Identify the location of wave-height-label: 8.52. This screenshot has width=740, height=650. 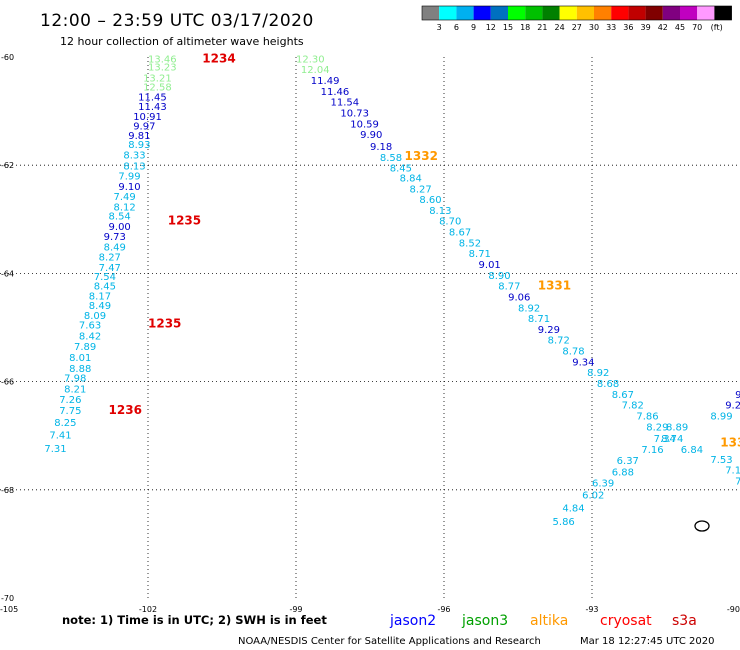
(470, 243).